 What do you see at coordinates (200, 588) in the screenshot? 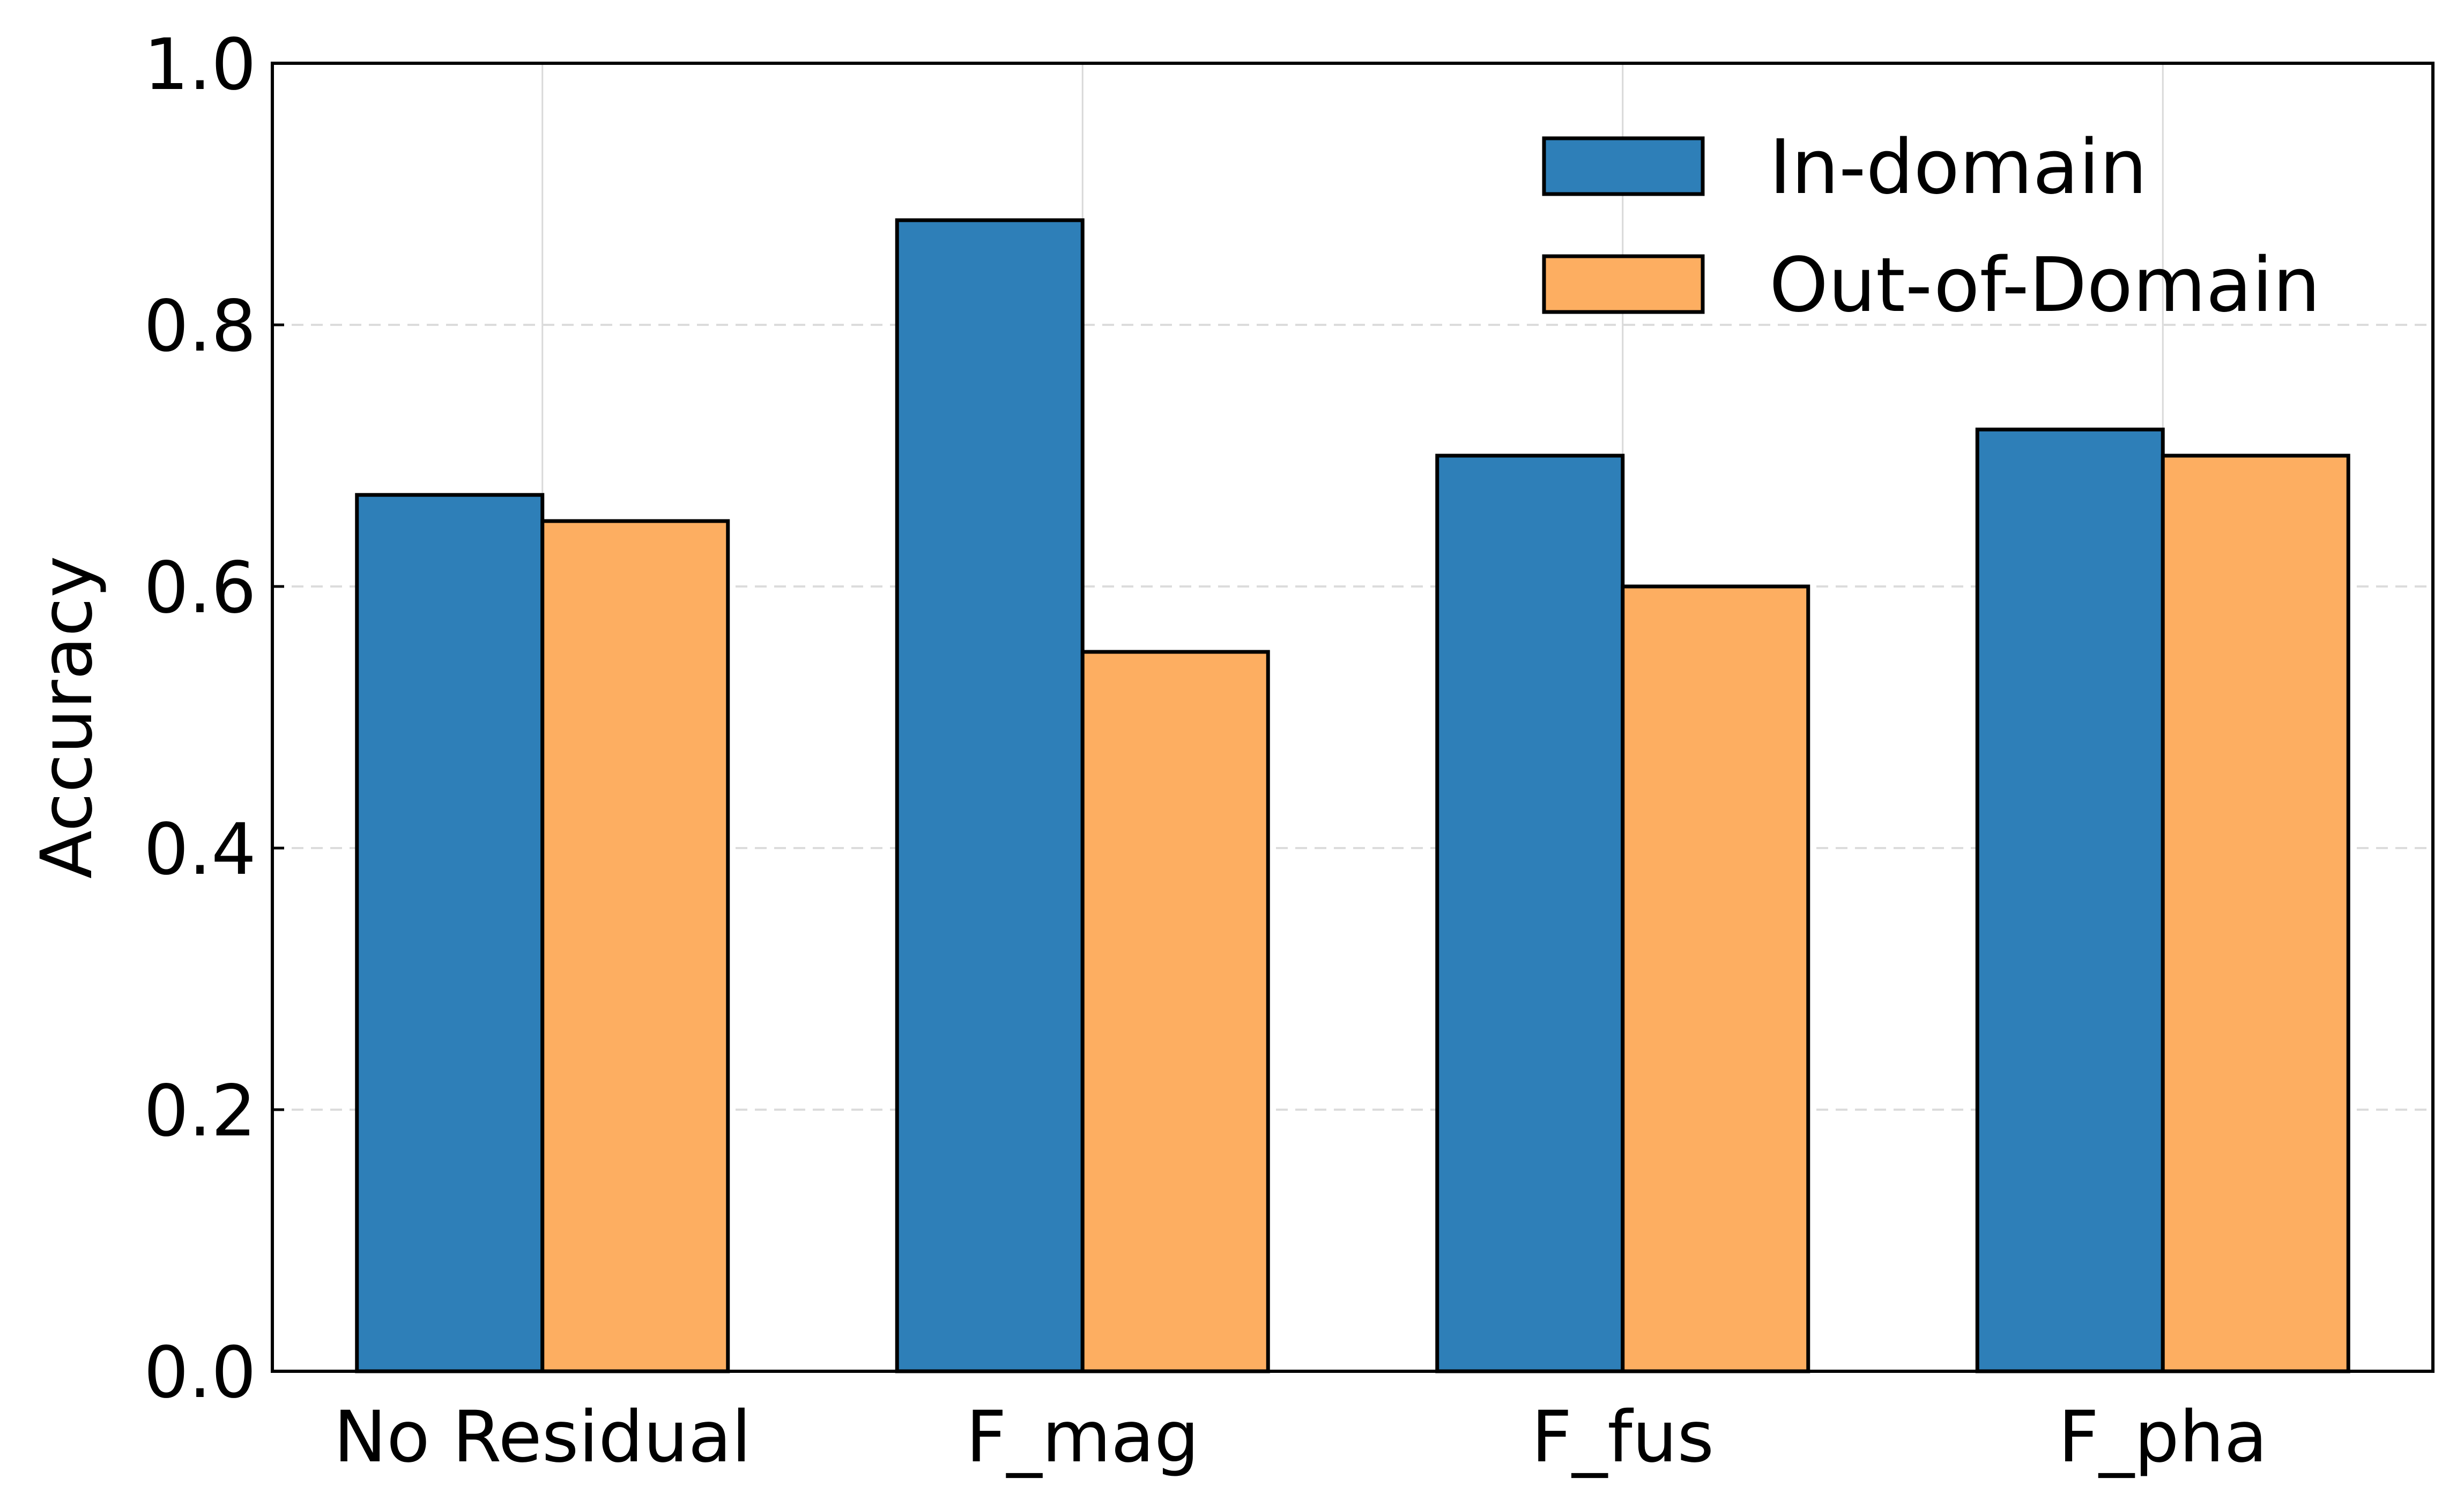
I see `y-tick-label: 0.6` at bounding box center [200, 588].